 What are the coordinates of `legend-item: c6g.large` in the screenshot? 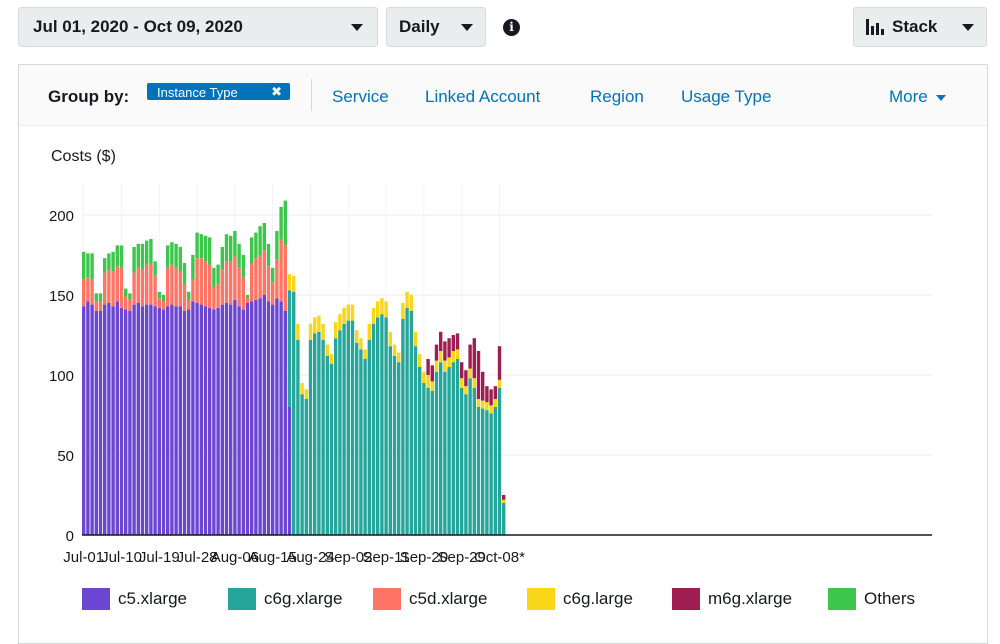 It's located at (580, 599).